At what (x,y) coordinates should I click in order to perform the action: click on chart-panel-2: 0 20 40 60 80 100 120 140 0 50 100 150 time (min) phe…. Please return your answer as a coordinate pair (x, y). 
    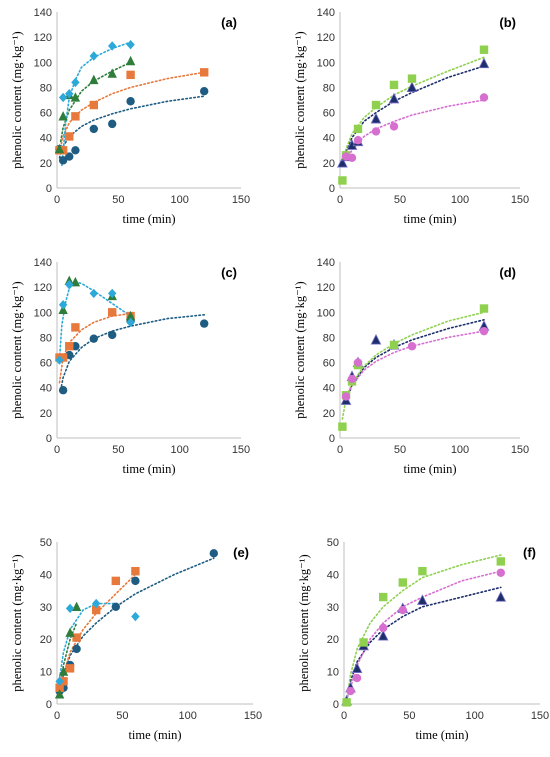
    Looking at the image, I should click on (411, 116).